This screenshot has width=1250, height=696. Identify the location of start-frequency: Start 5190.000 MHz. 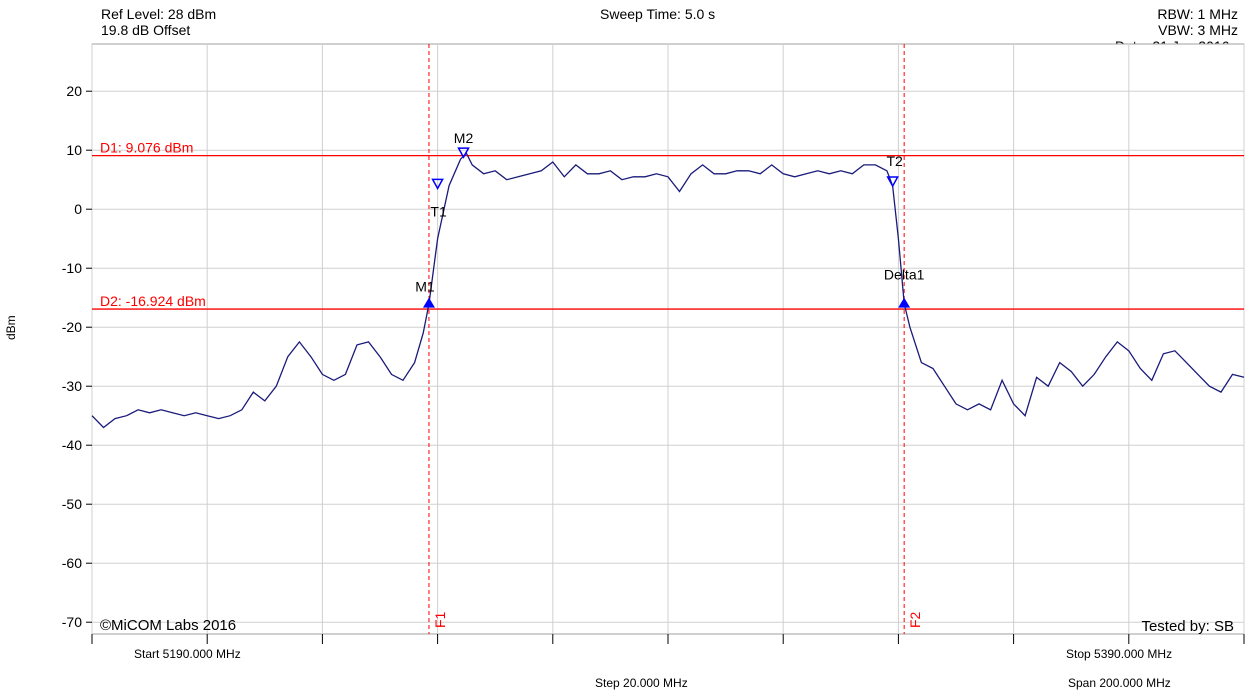
(187, 654).